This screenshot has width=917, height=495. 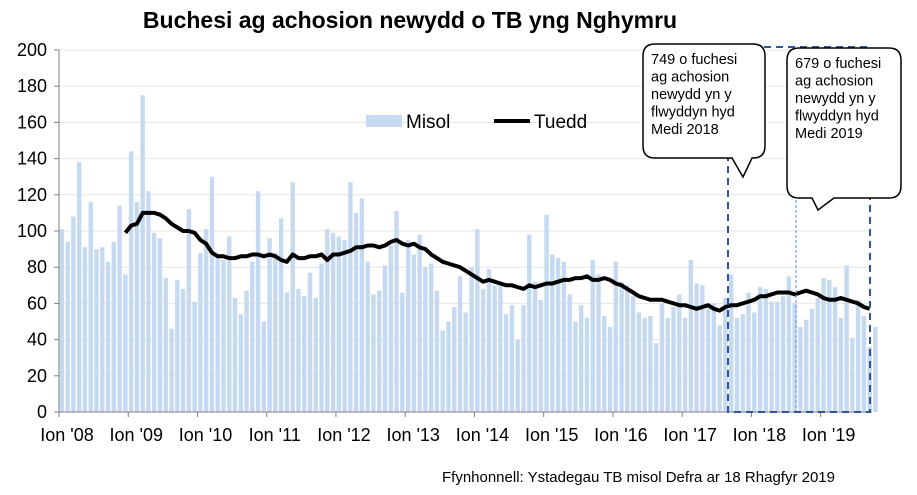 I want to click on x-tick-label: Ion '10, so click(x=205, y=435).